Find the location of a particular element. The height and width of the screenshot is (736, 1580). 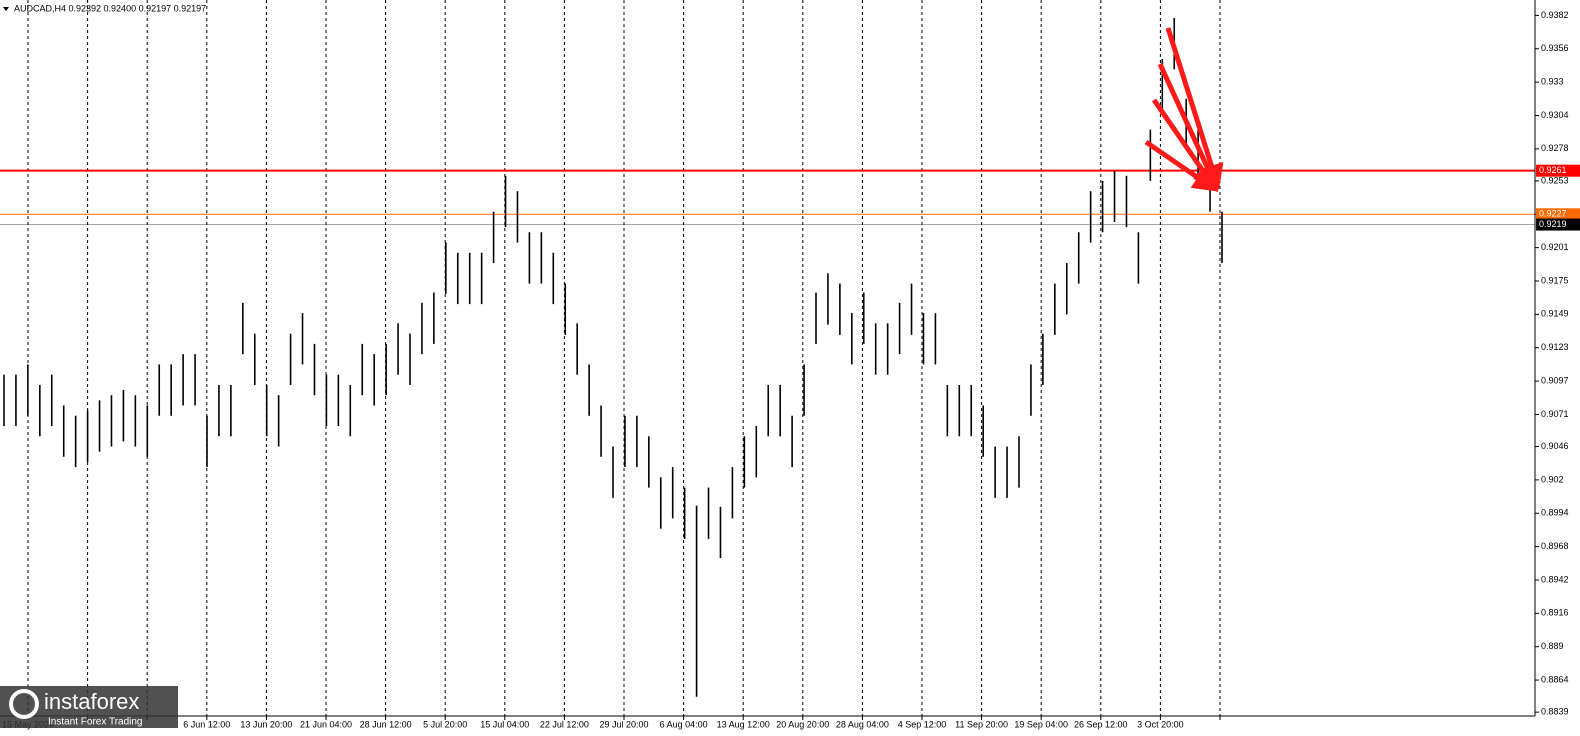

y-tick-label: 0.8994 is located at coordinates (1555, 513).